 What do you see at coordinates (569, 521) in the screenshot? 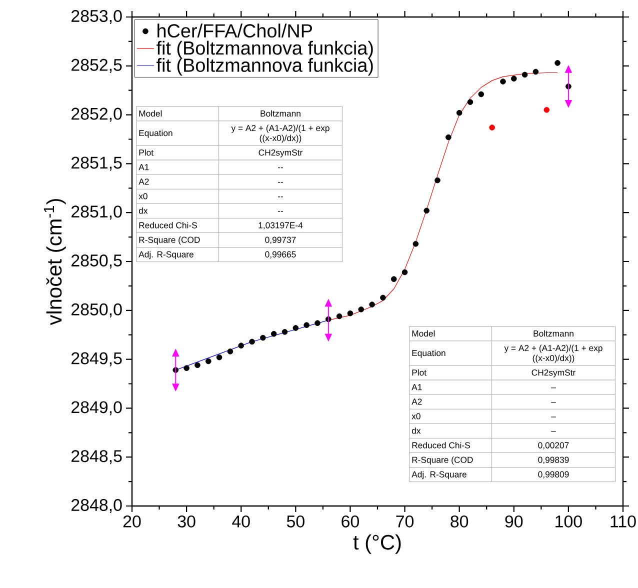
I see `x-tick-label: 100` at bounding box center [569, 521].